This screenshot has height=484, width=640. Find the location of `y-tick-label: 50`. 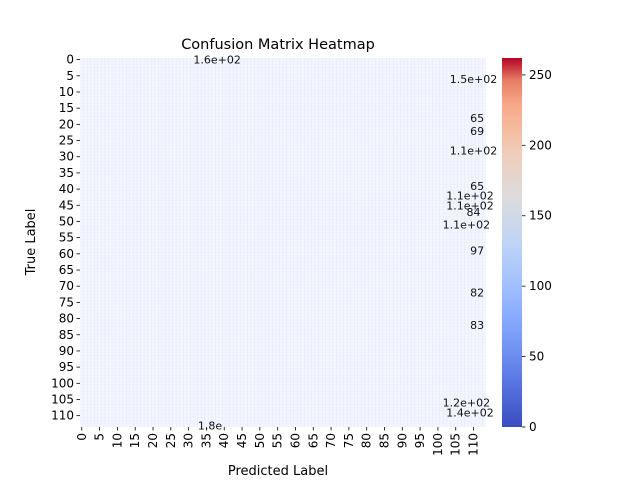

y-tick-label: 50 is located at coordinates (66, 221).